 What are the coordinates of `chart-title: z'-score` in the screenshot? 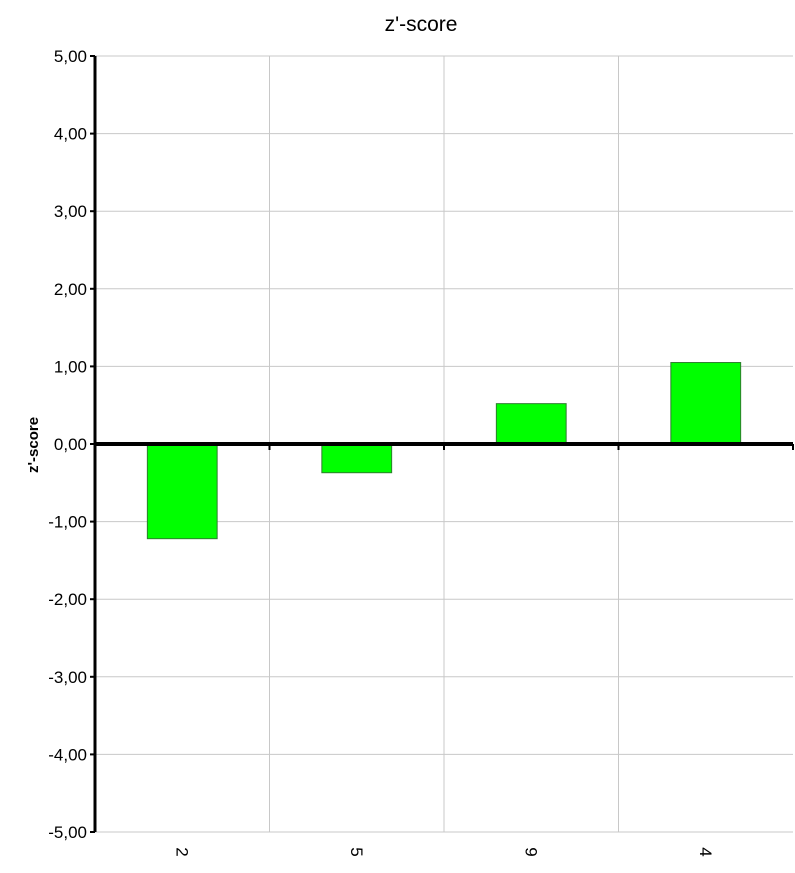 It's located at (421, 24).